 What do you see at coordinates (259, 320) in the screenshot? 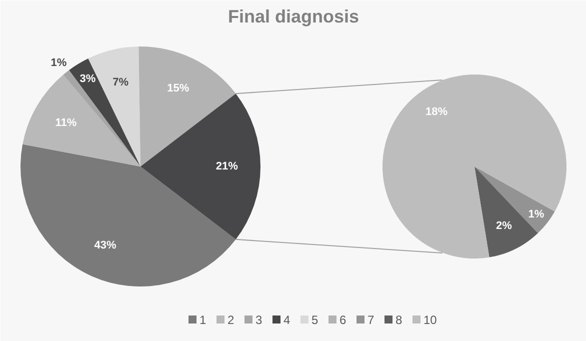
I see `legend-label: 3` at bounding box center [259, 320].